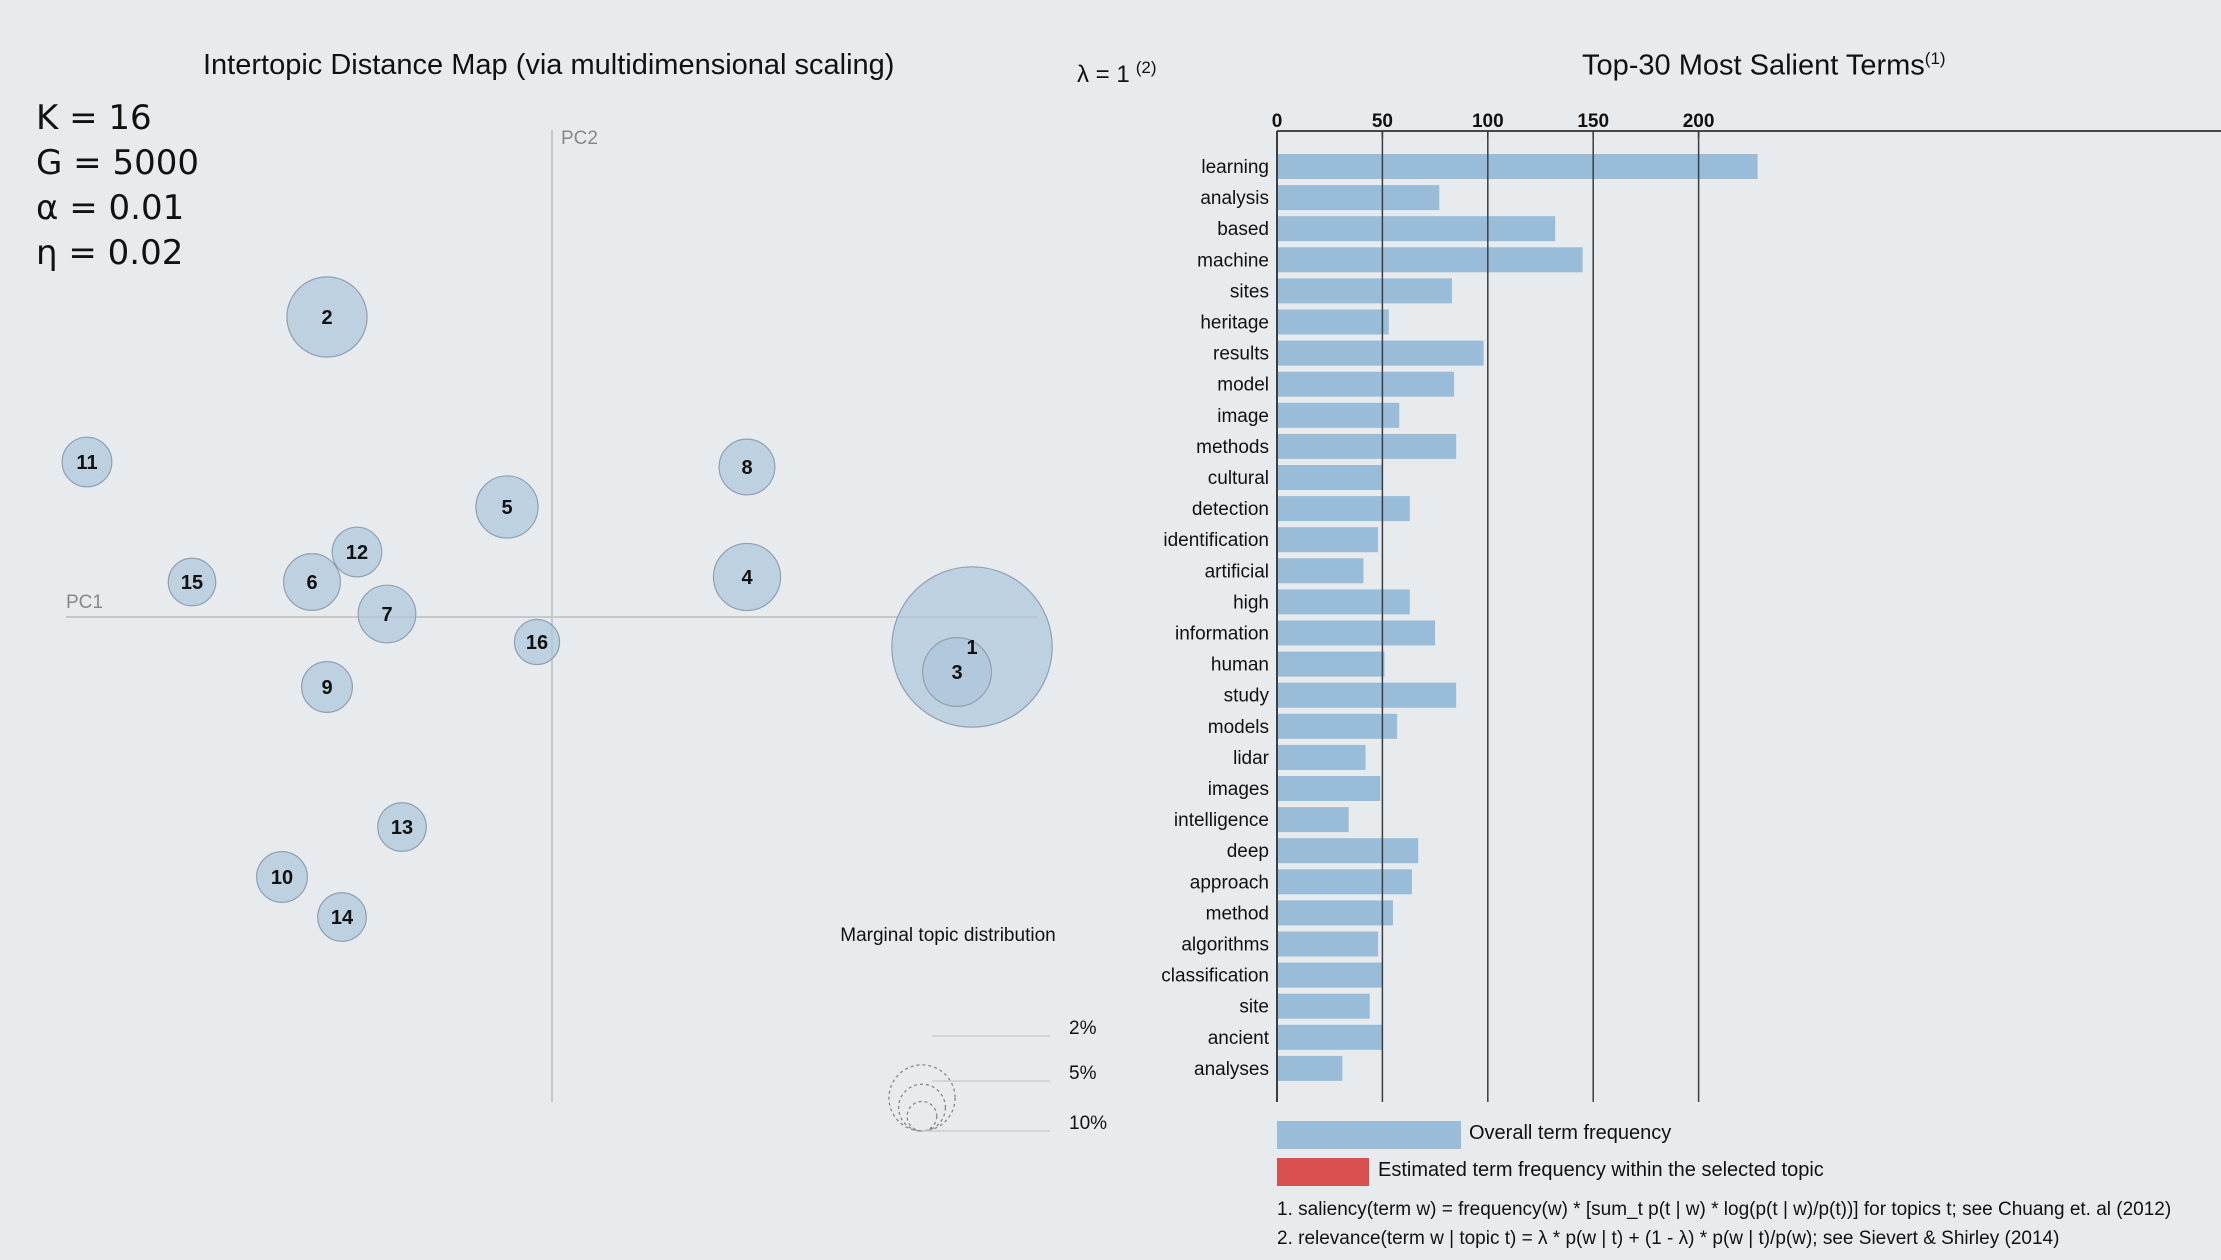  Describe the element at coordinates (1248, 851) in the screenshot. I see `term-label-deep: deep` at that location.